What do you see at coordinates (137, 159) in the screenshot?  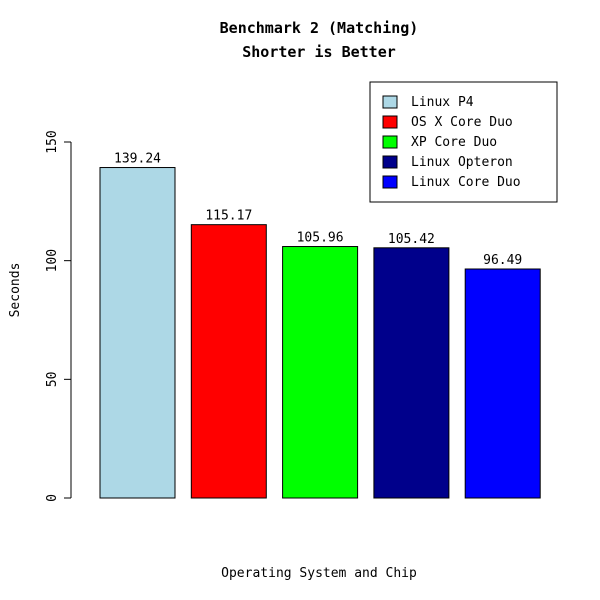 I see `bar-value-label: 139.24` at bounding box center [137, 159].